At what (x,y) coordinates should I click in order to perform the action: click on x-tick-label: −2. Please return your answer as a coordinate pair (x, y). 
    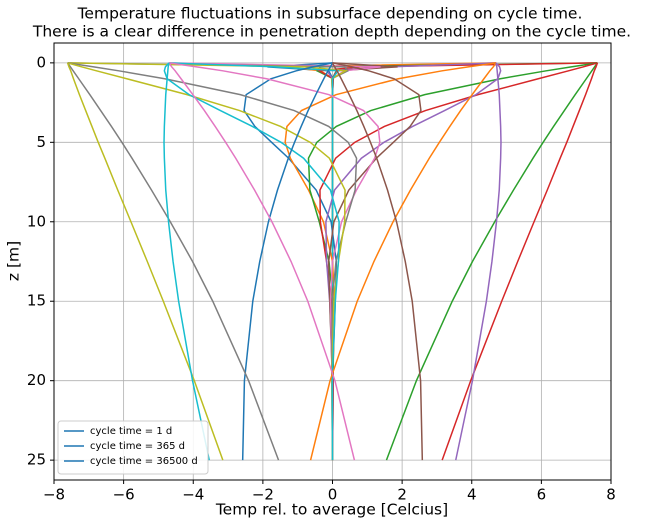
    Looking at the image, I should click on (263, 495).